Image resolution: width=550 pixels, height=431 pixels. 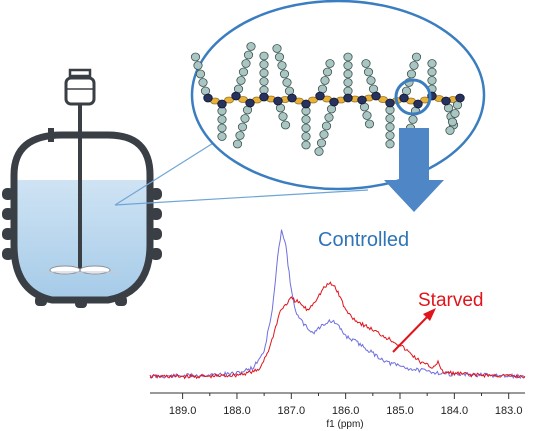 What do you see at coordinates (344, 424) in the screenshot?
I see `x-axis-label: f1 (ppm)` at bounding box center [344, 424].